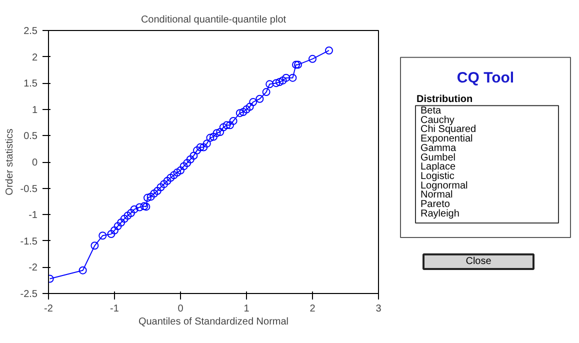 Image resolution: width=579 pixels, height=343 pixels. What do you see at coordinates (35, 58) in the screenshot?
I see `y-tick-label: 2` at bounding box center [35, 58].